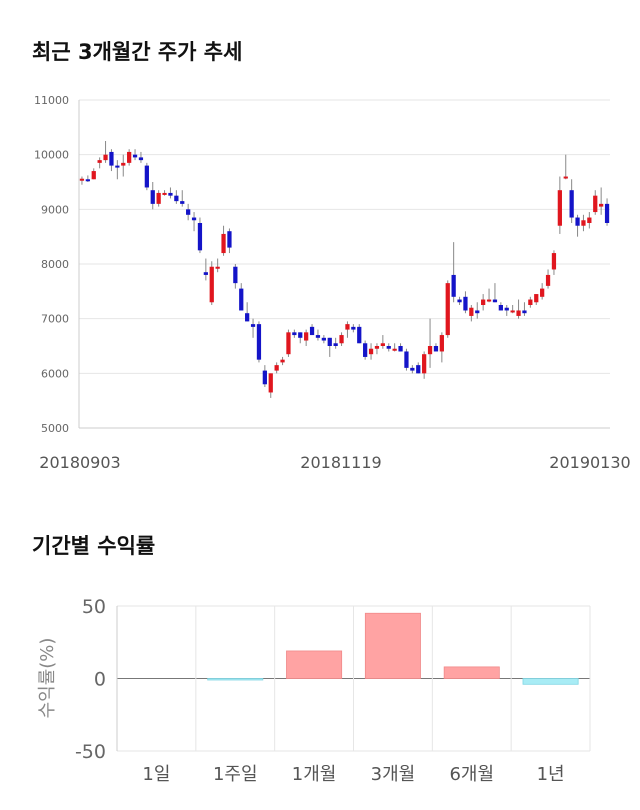 This screenshot has height=810, width=640. Describe the element at coordinates (55, 373) in the screenshot. I see `y-tick-label: 6000` at that location.